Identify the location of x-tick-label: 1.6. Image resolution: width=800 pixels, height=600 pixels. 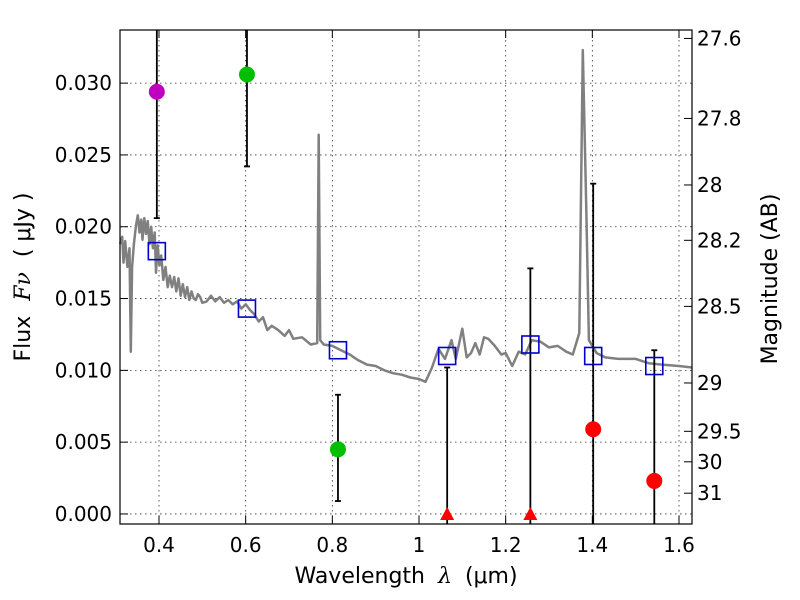
(679, 545).